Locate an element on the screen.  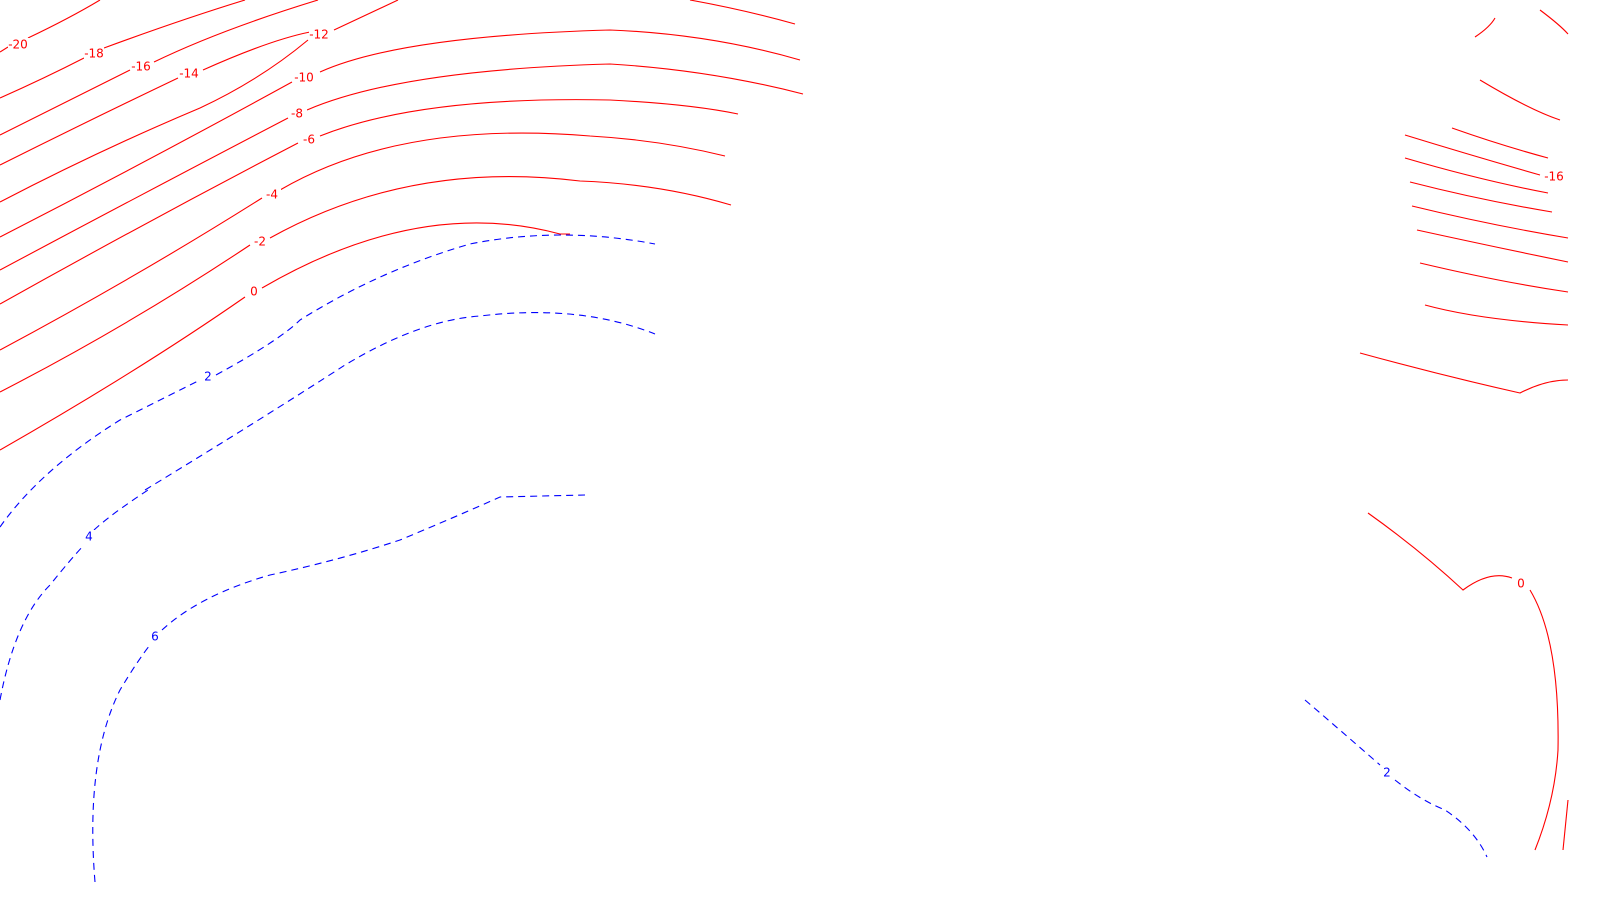
contour-line-east-neg-k is located at coordinates (1464, 373).